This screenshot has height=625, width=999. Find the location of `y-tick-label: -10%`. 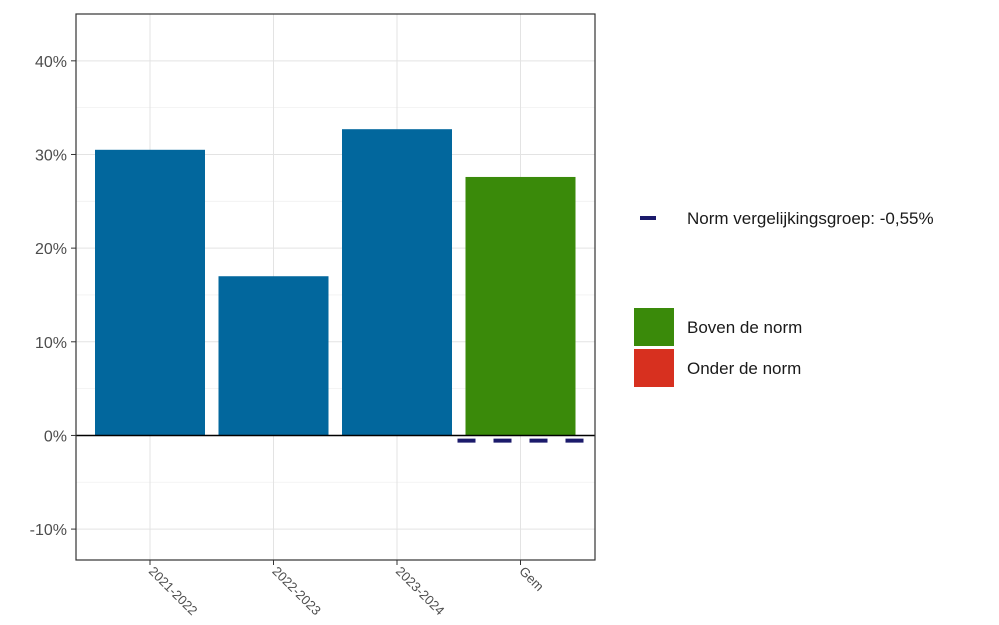

y-tick-label: -10% is located at coordinates (48, 530).